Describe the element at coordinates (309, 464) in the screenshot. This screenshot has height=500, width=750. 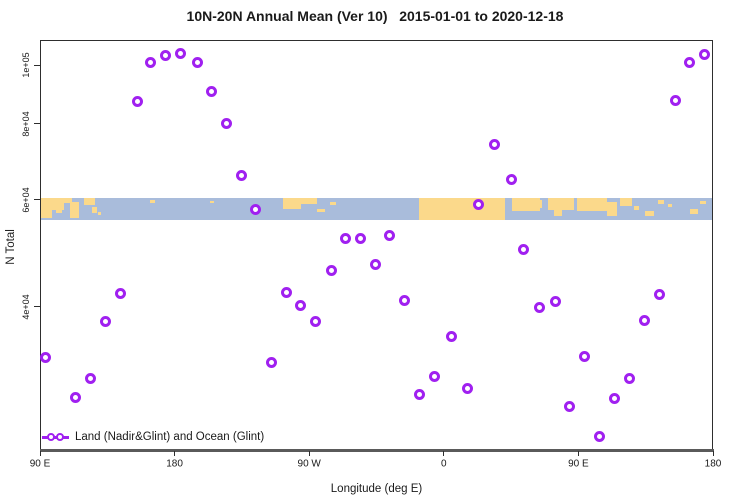
I see `x-tick-label: 90 W` at that location.